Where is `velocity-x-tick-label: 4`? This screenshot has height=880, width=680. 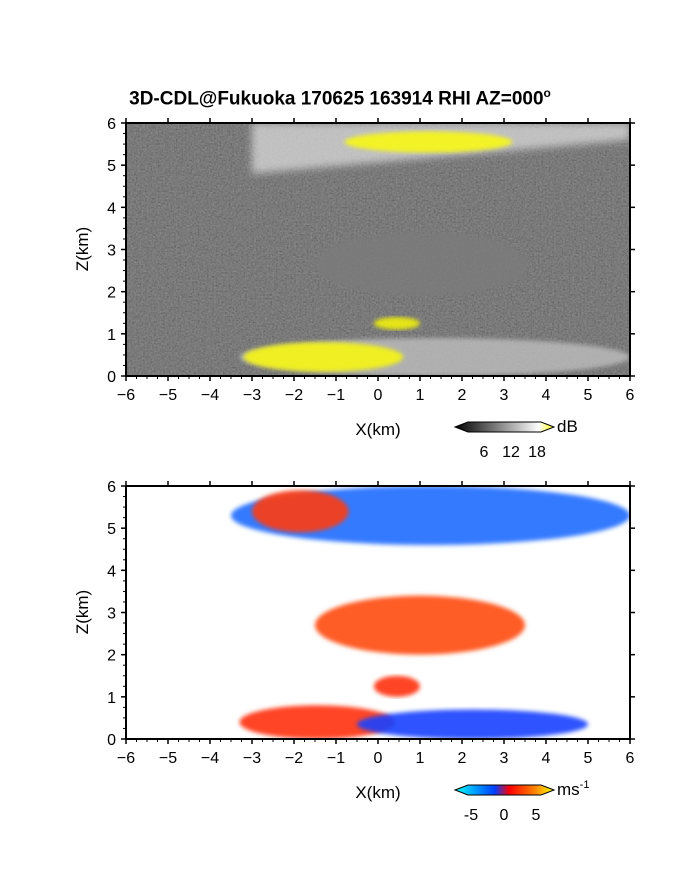
velocity-x-tick-label: 4 is located at coordinates (546, 758).